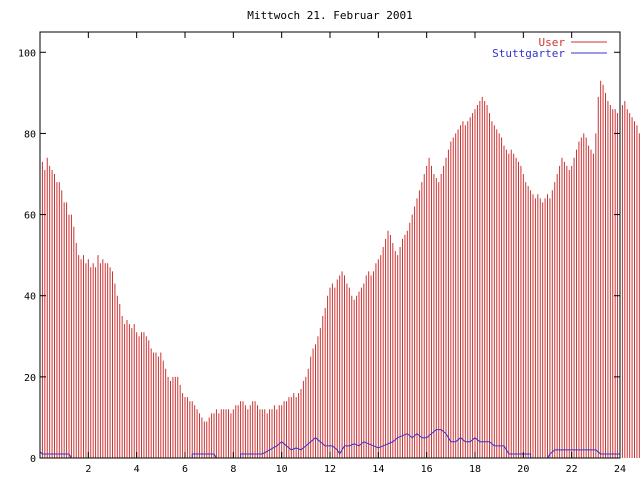 This screenshot has width=640, height=480. What do you see at coordinates (475, 469) in the screenshot?
I see `x-tick-label: 18` at bounding box center [475, 469].